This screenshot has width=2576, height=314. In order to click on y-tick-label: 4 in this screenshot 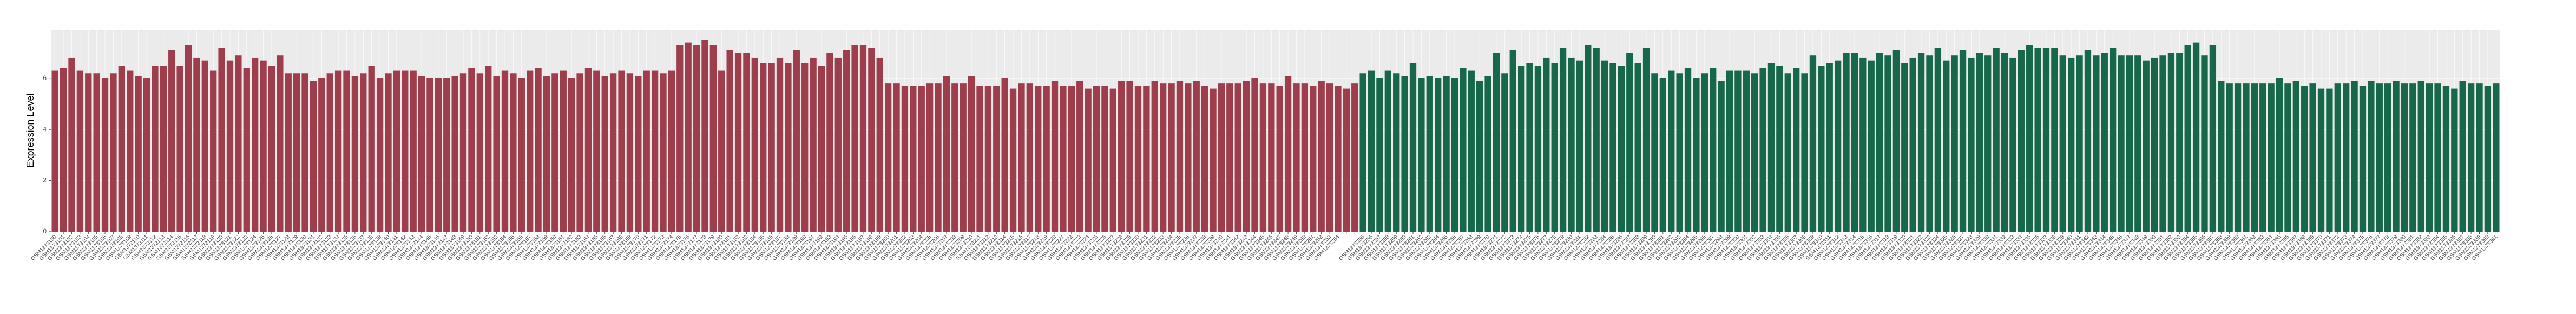, I will do `click(45, 129)`.